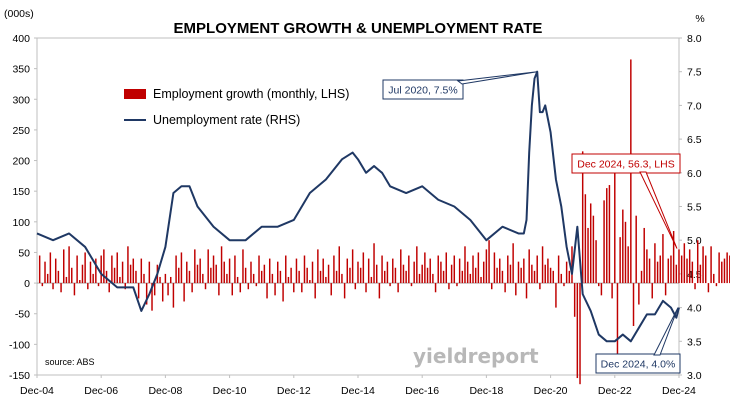 This screenshot has height=400, width=730. Describe the element at coordinates (165, 391) in the screenshot. I see `x-tick-label: Dec-08` at that location.